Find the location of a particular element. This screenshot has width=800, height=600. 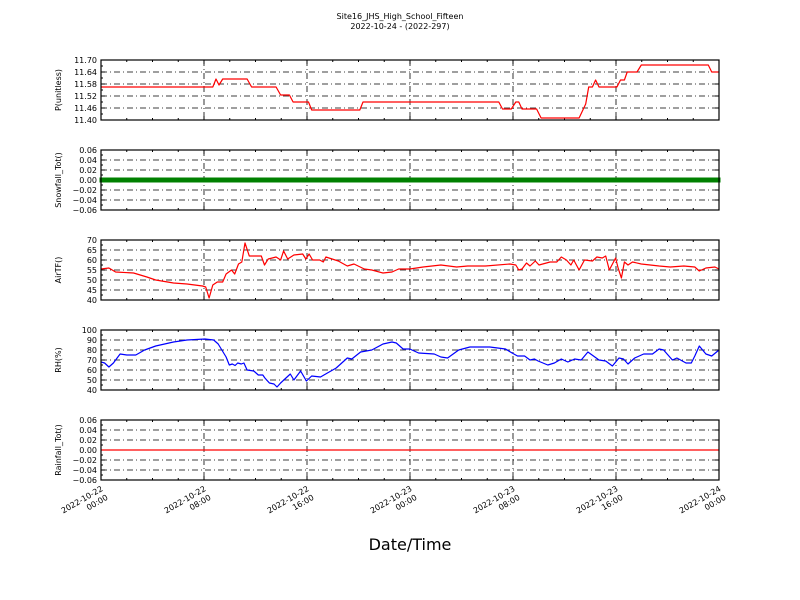

chart-title: Site16_JHS_High_School_Fifteen is located at coordinates (400, 16).